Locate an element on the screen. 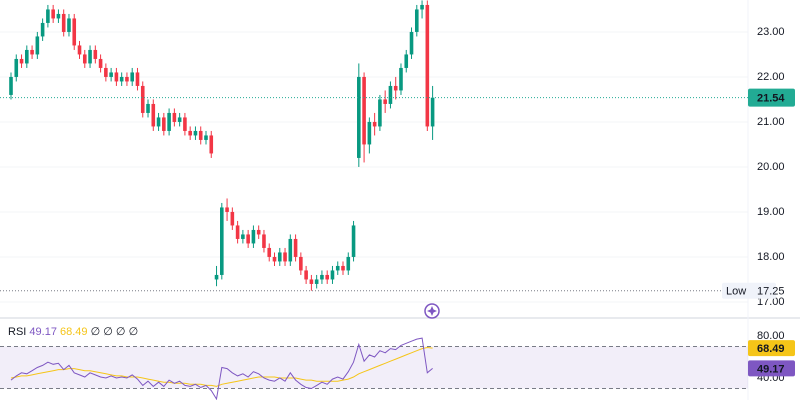 This screenshot has height=400, width=800. y-tick-label: 20.00 is located at coordinates (771, 167).